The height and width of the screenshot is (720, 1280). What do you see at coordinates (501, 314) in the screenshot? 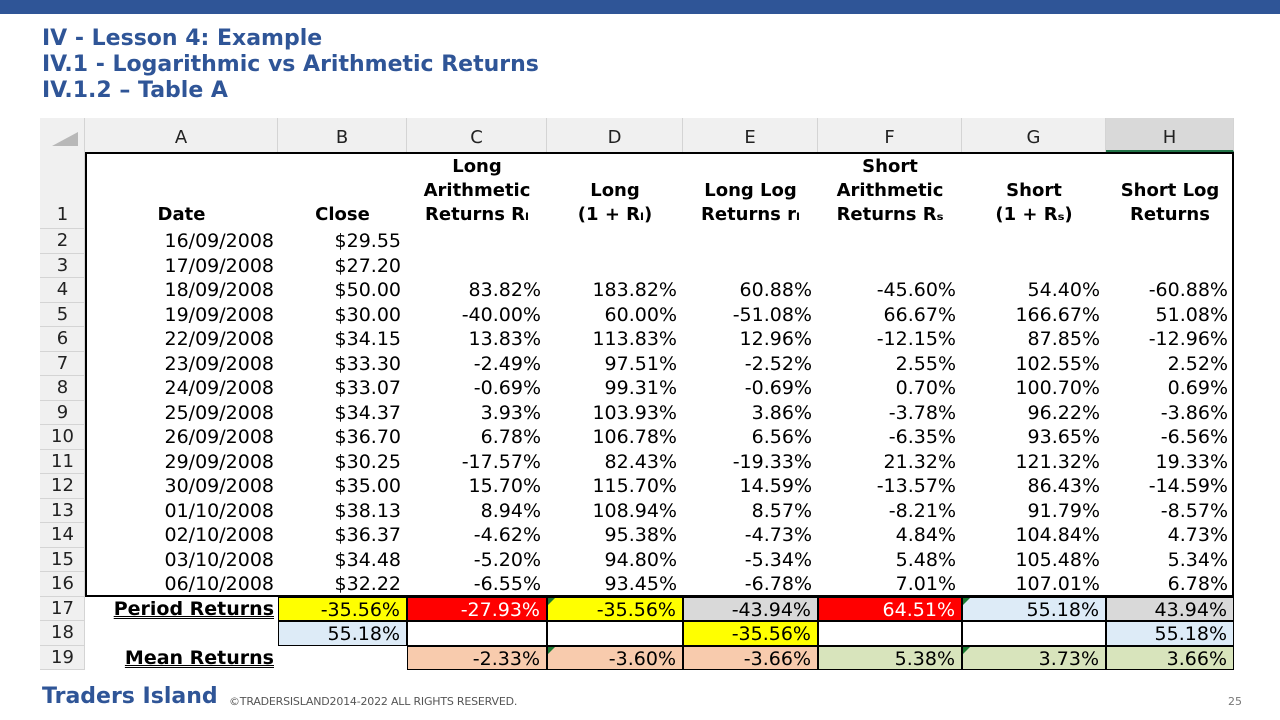
I see `value-cell-c: -40.00%` at bounding box center [501, 314].